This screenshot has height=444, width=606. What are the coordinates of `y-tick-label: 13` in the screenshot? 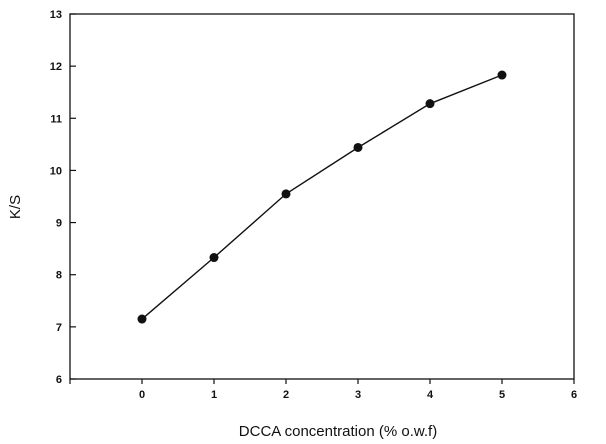 It's located at (56, 15).